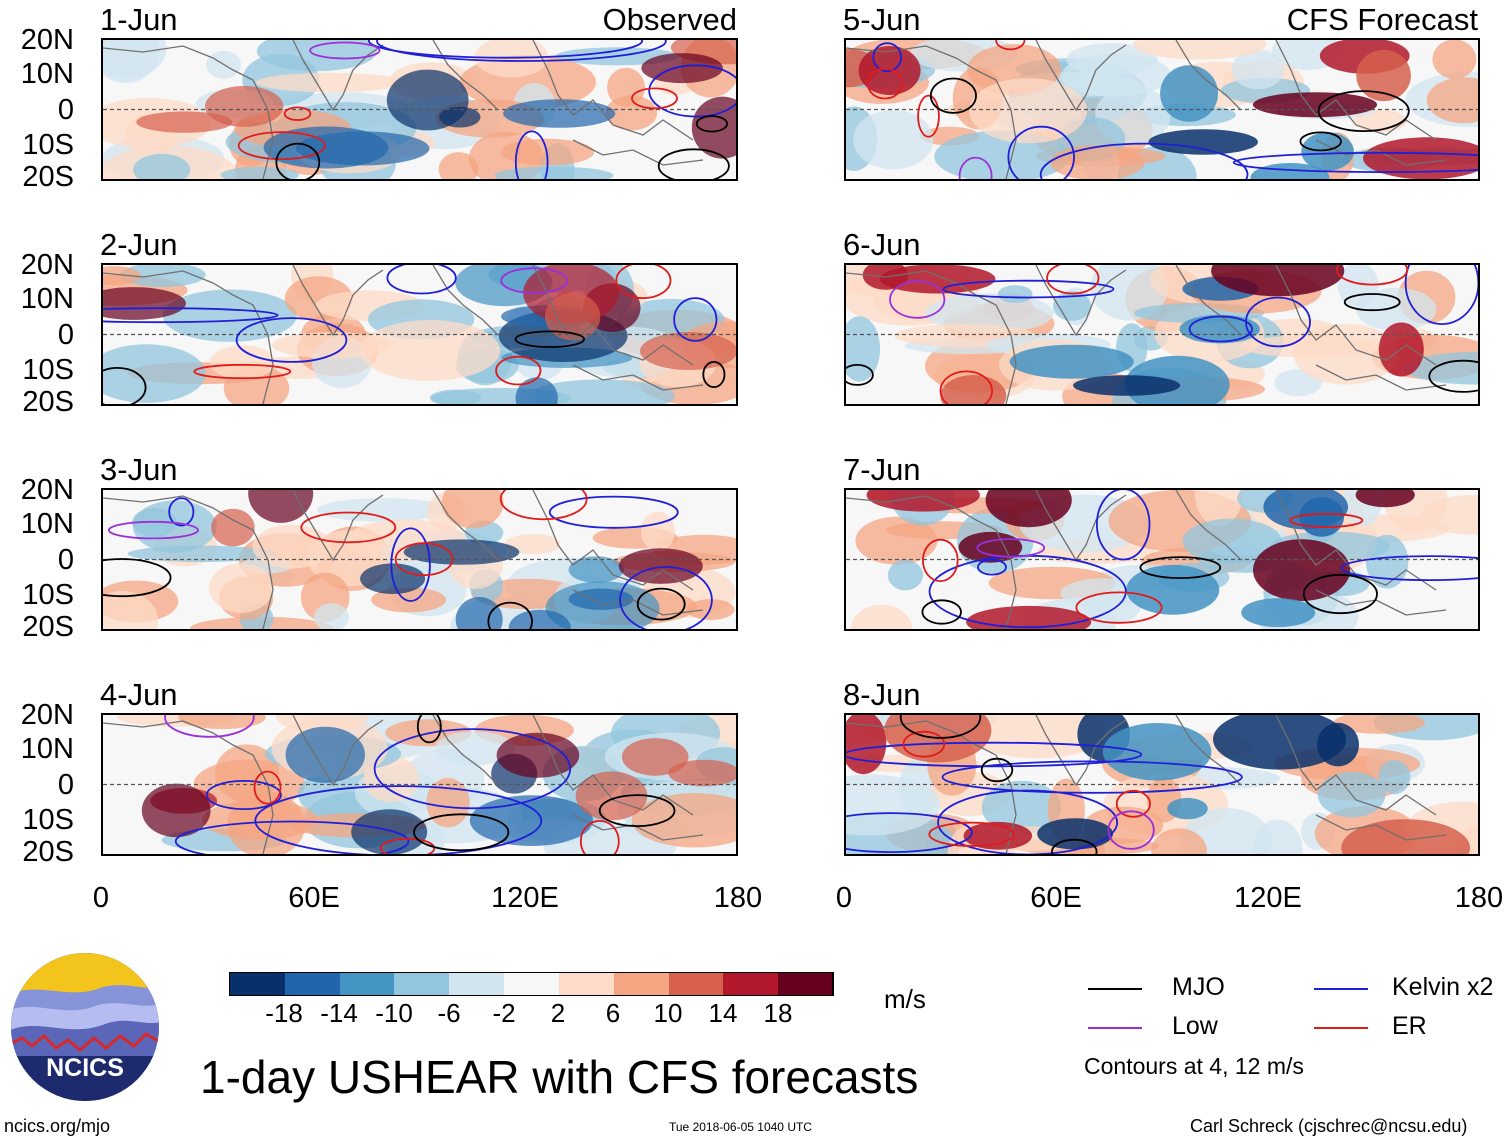 The height and width of the screenshot is (1142, 1510). I want to click on legend-label-low: Low, so click(1195, 1026).